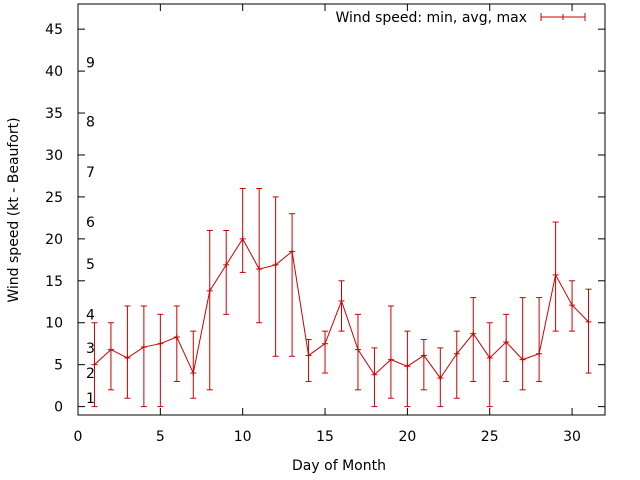  Describe the element at coordinates (572, 437) in the screenshot. I see `x-tick-label: 30` at that location.